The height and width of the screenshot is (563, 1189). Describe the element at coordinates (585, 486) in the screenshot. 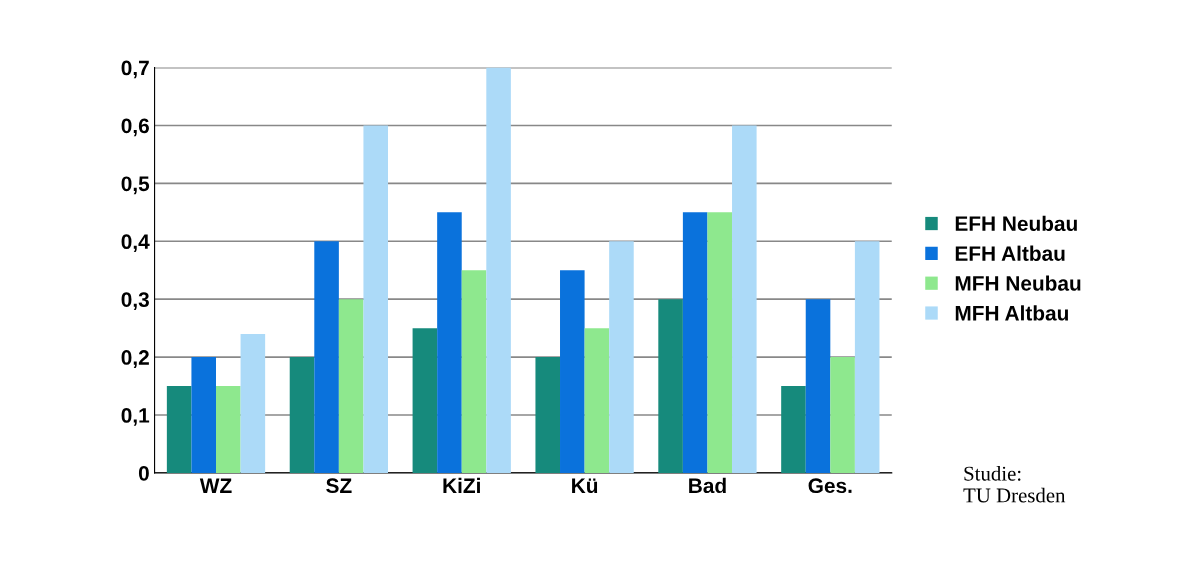

I see `x-tick-label: Kü` at that location.